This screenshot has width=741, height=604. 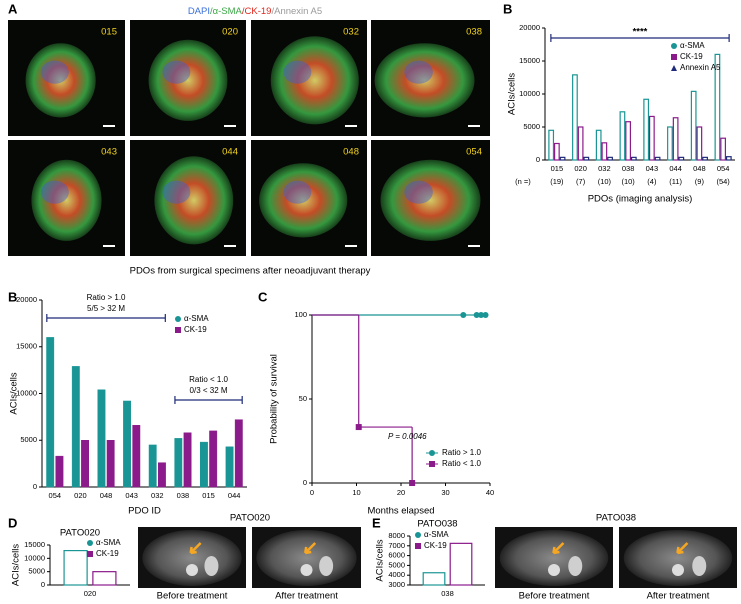 I want to click on n-label: (54), so click(x=723, y=181).